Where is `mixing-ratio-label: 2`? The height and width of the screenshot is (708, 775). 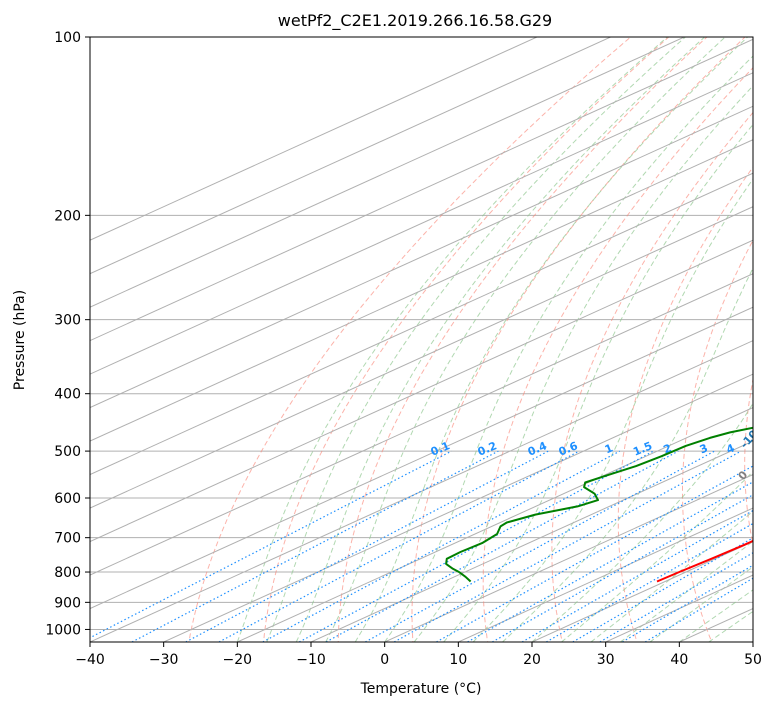 mixing-ratio-label: 2 is located at coordinates (668, 448).